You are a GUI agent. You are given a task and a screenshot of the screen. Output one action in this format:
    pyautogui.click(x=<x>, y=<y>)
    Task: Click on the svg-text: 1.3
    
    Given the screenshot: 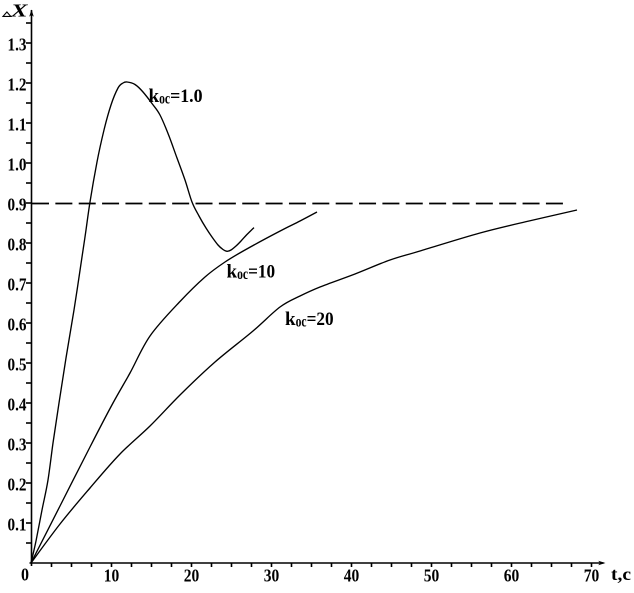 What is the action you would take?
    pyautogui.click(x=17, y=45)
    